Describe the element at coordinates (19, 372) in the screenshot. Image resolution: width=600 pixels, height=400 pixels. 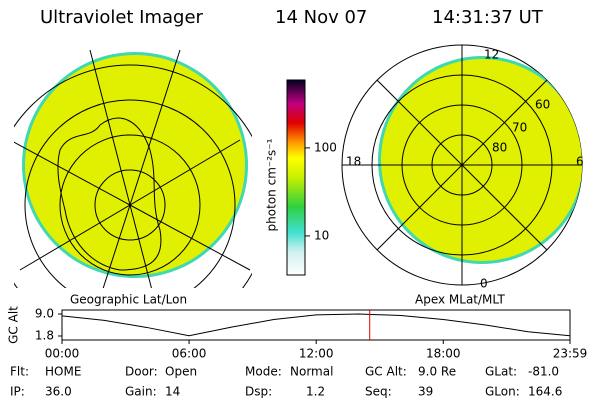
I see `status-label: Flt:` at that location.